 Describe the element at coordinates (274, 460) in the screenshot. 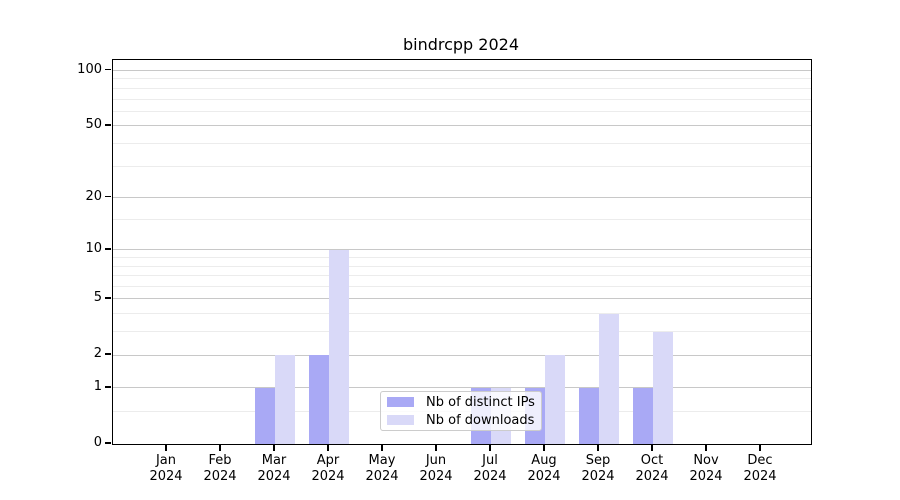

I see `x-axis-label-month: Mar` at that location.